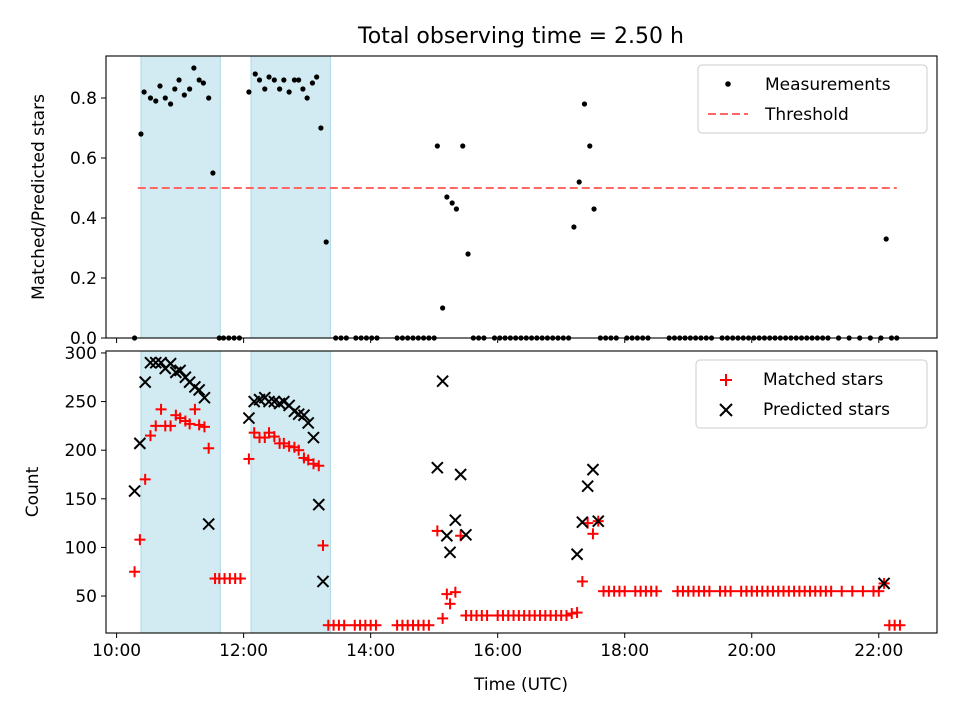 The image size is (960, 720). I want to click on y-tick-label: 150, so click(81, 500).